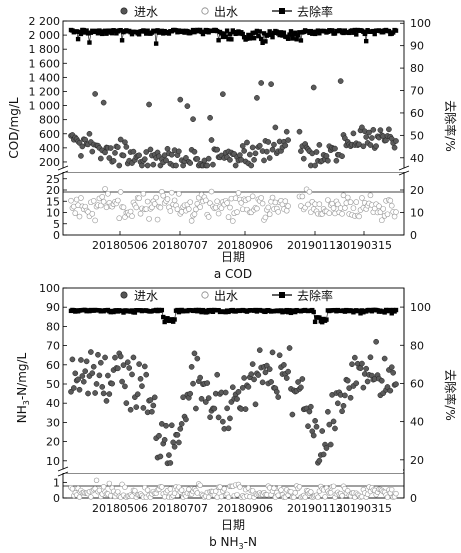  What do you see at coordinates (233, 170) in the screenshot?
I see `axis-break-marks` at bounding box center [233, 170].